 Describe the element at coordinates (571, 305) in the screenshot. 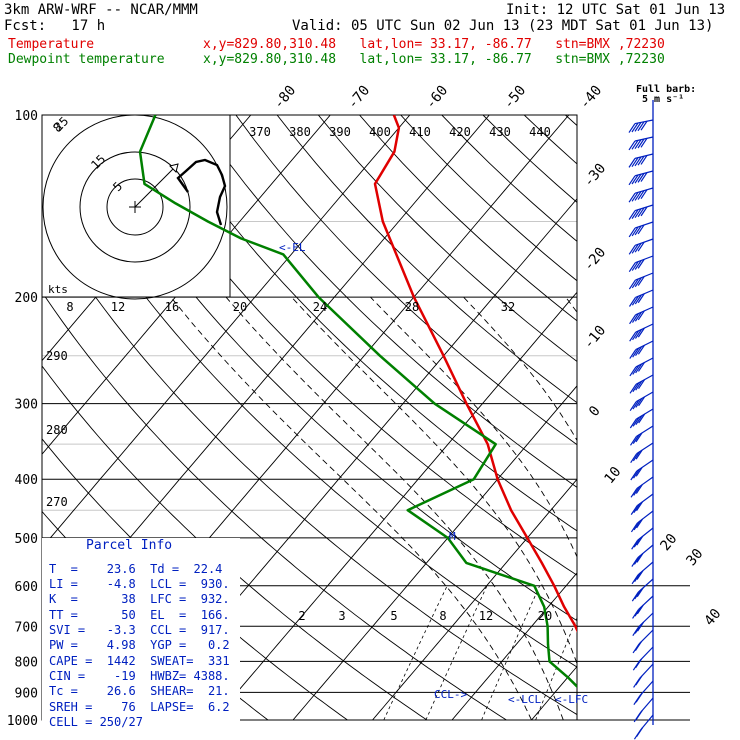

I see `moist-adiabat-line` at that location.